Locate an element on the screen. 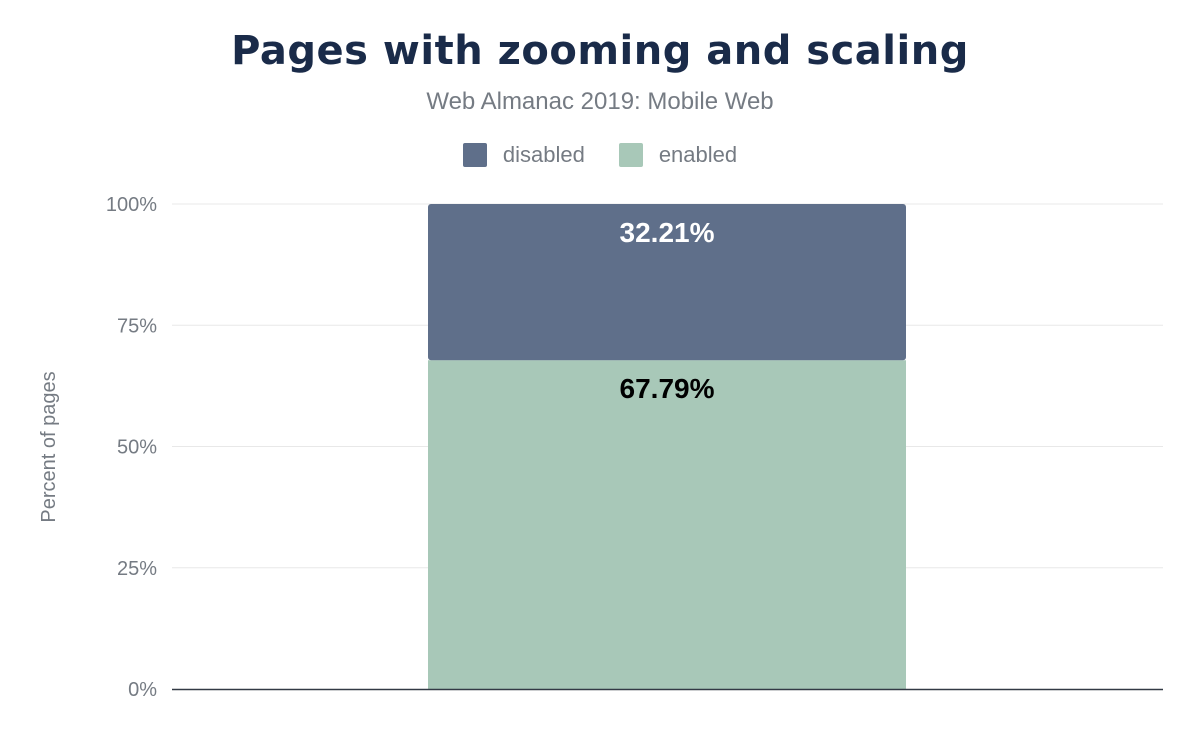 The height and width of the screenshot is (740, 1200). data-label-disabled: 32.21% is located at coordinates (667, 232).